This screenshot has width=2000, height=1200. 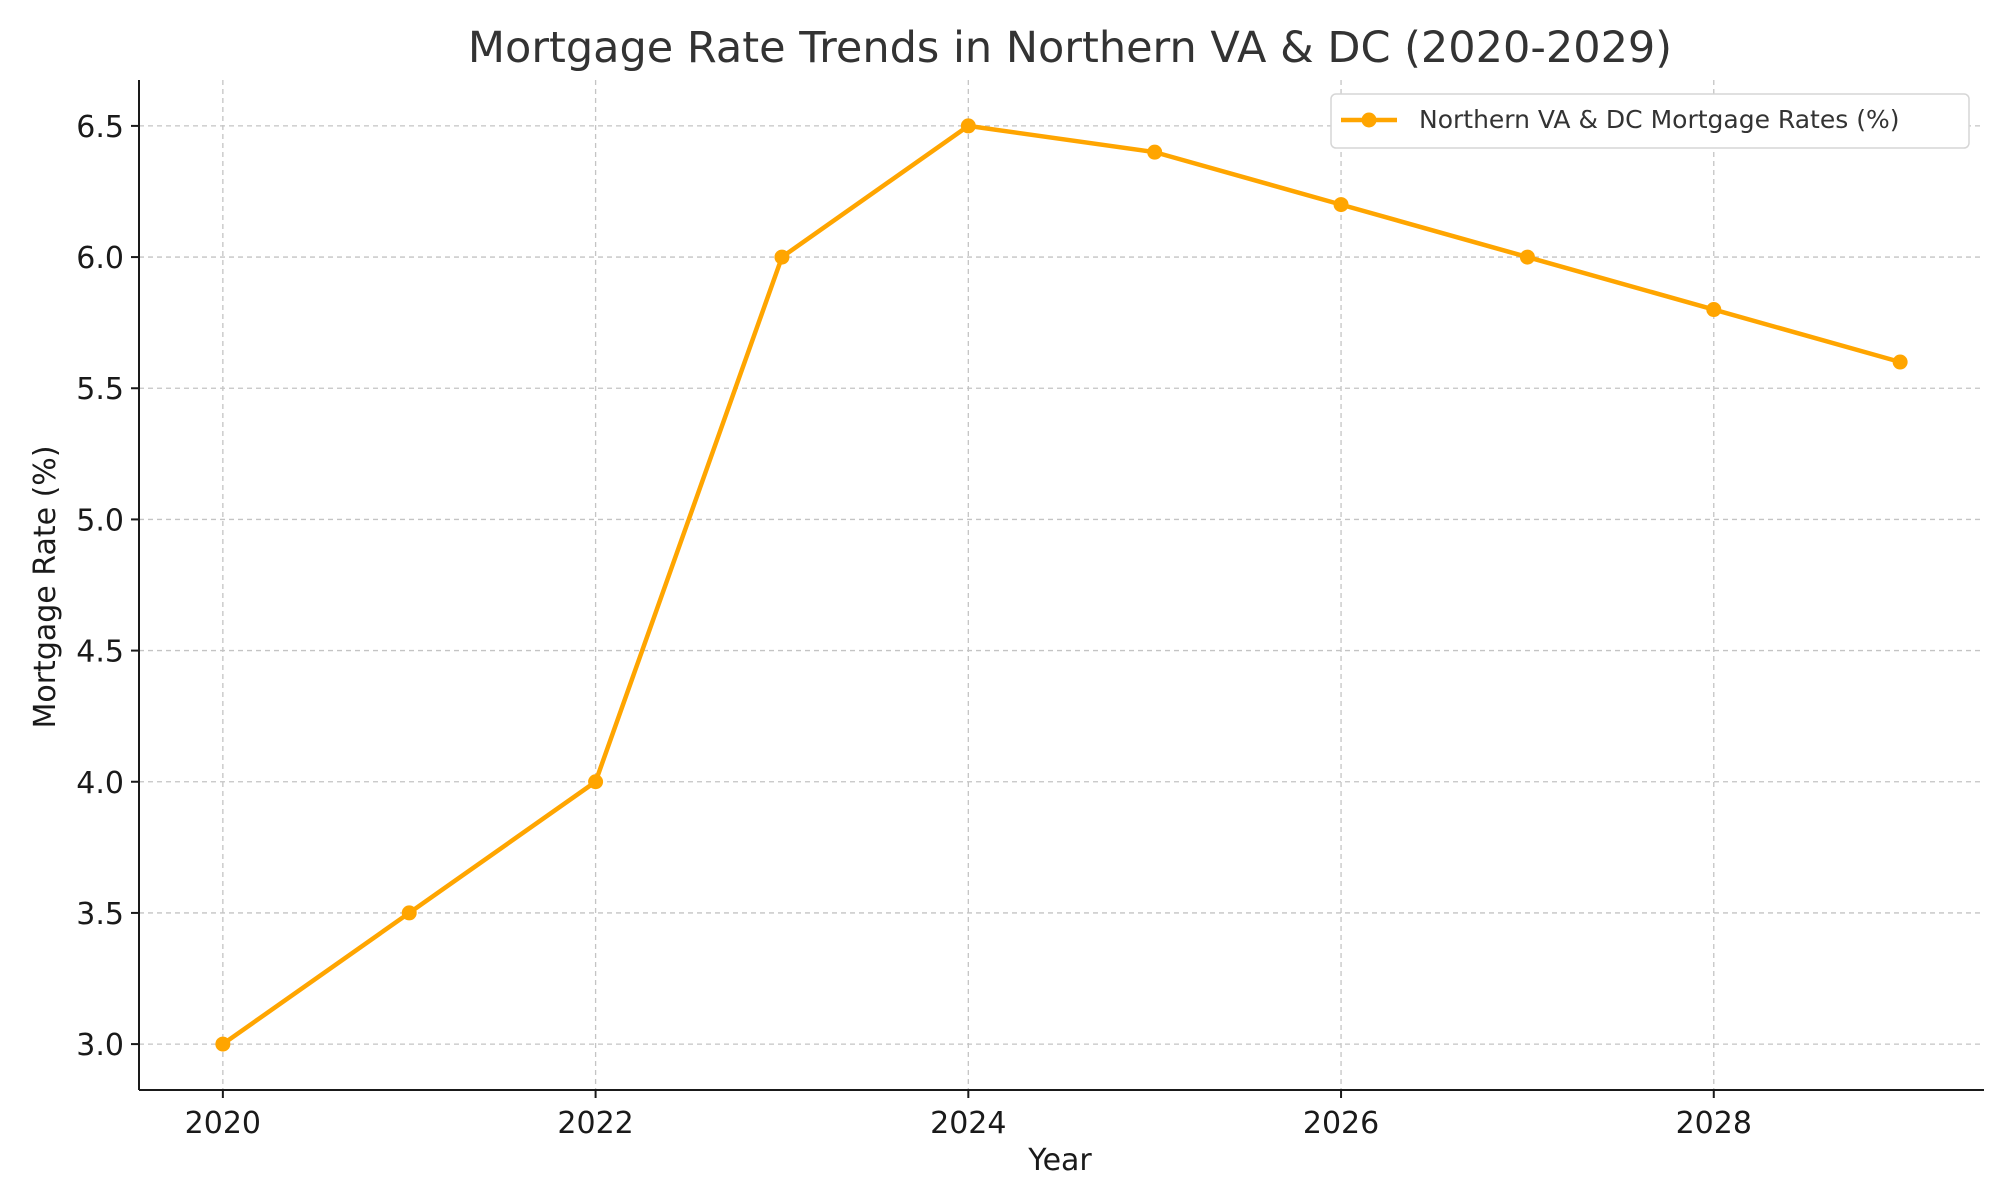 What do you see at coordinates (223, 1123) in the screenshot?
I see `x-tick-label: 2020` at bounding box center [223, 1123].